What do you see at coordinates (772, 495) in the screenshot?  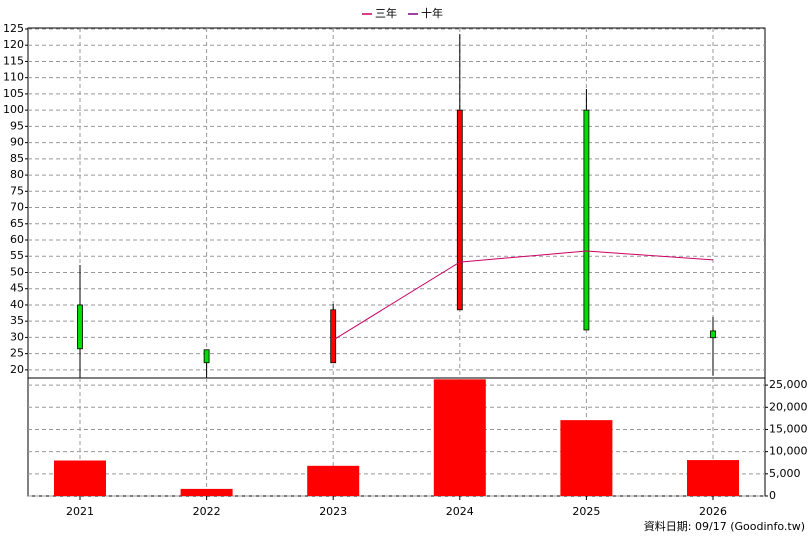 I see `y2-tick-label: 0` at bounding box center [772, 495].